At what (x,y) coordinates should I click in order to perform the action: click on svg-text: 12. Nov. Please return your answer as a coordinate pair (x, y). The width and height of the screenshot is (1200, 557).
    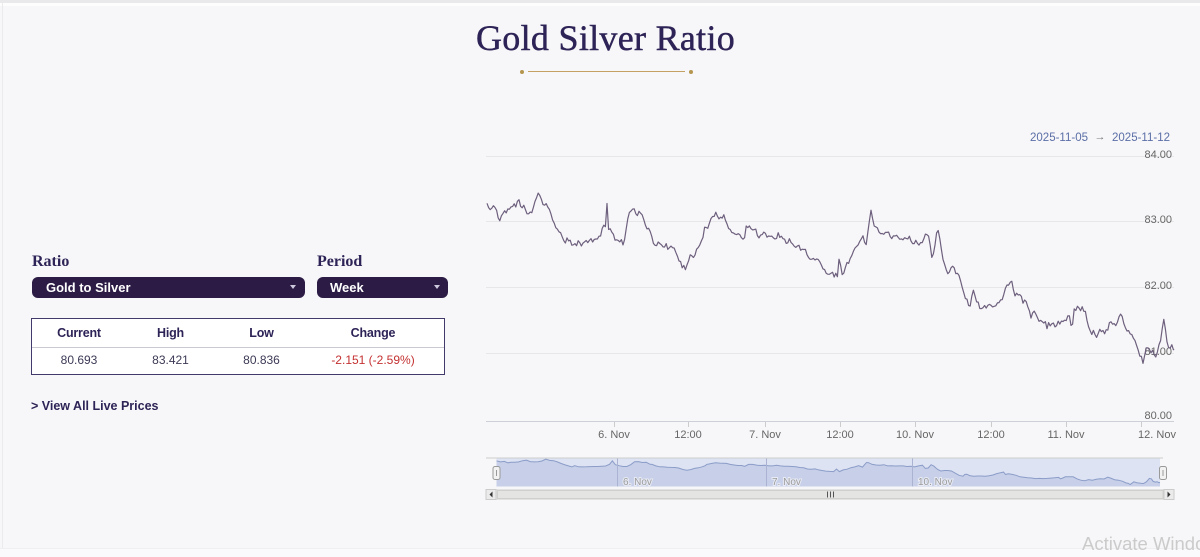
    Looking at the image, I should click on (1157, 435).